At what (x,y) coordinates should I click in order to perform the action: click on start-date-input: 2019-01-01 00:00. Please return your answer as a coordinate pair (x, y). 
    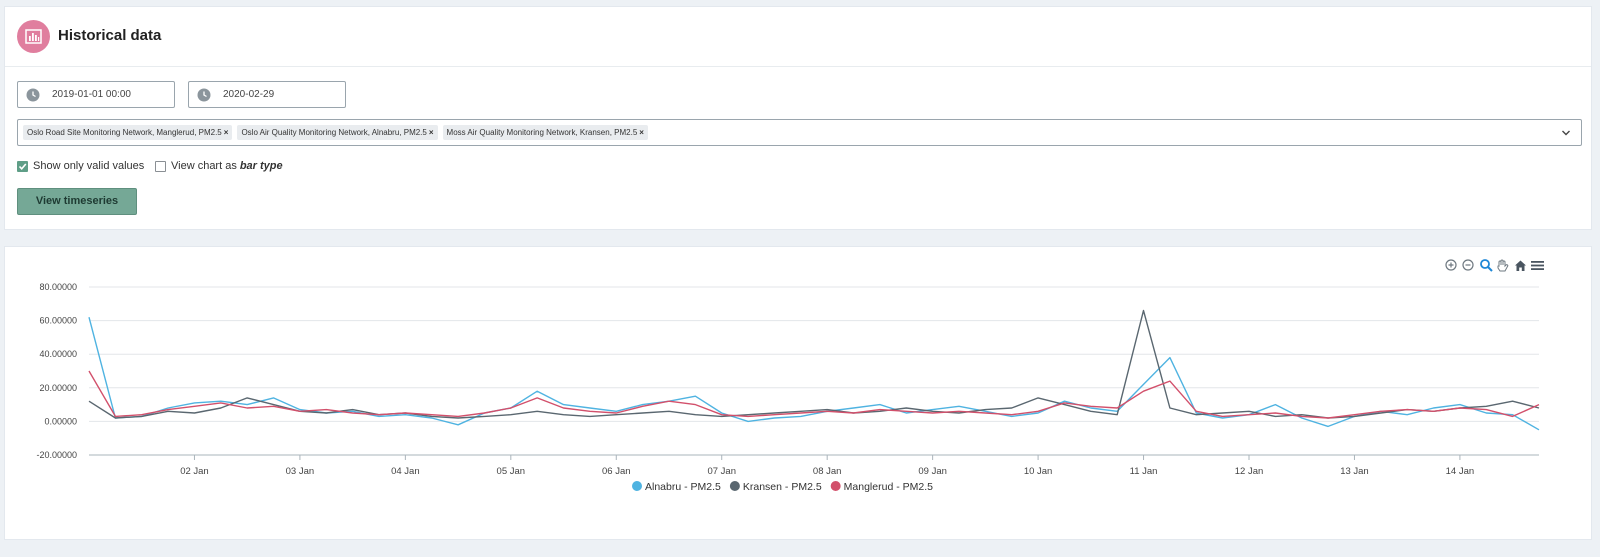
    Looking at the image, I should click on (96, 94).